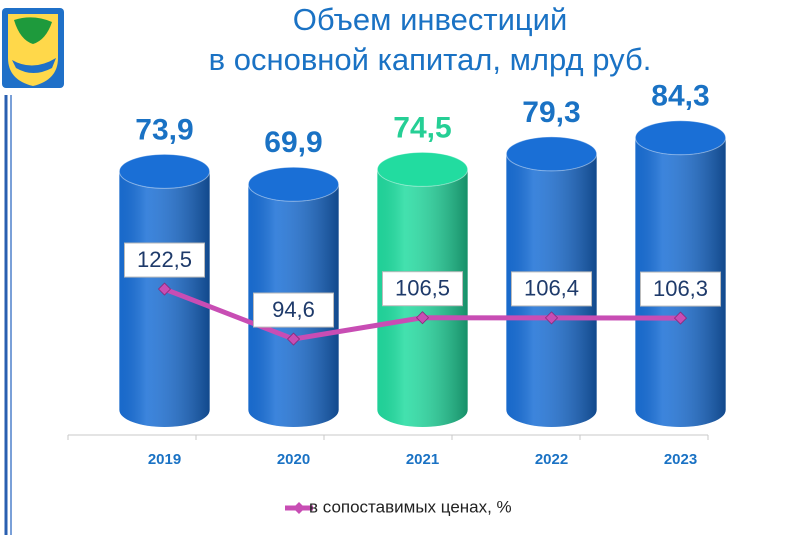 The image size is (811, 535). I want to click on x-tick-label: 2023, so click(680, 459).